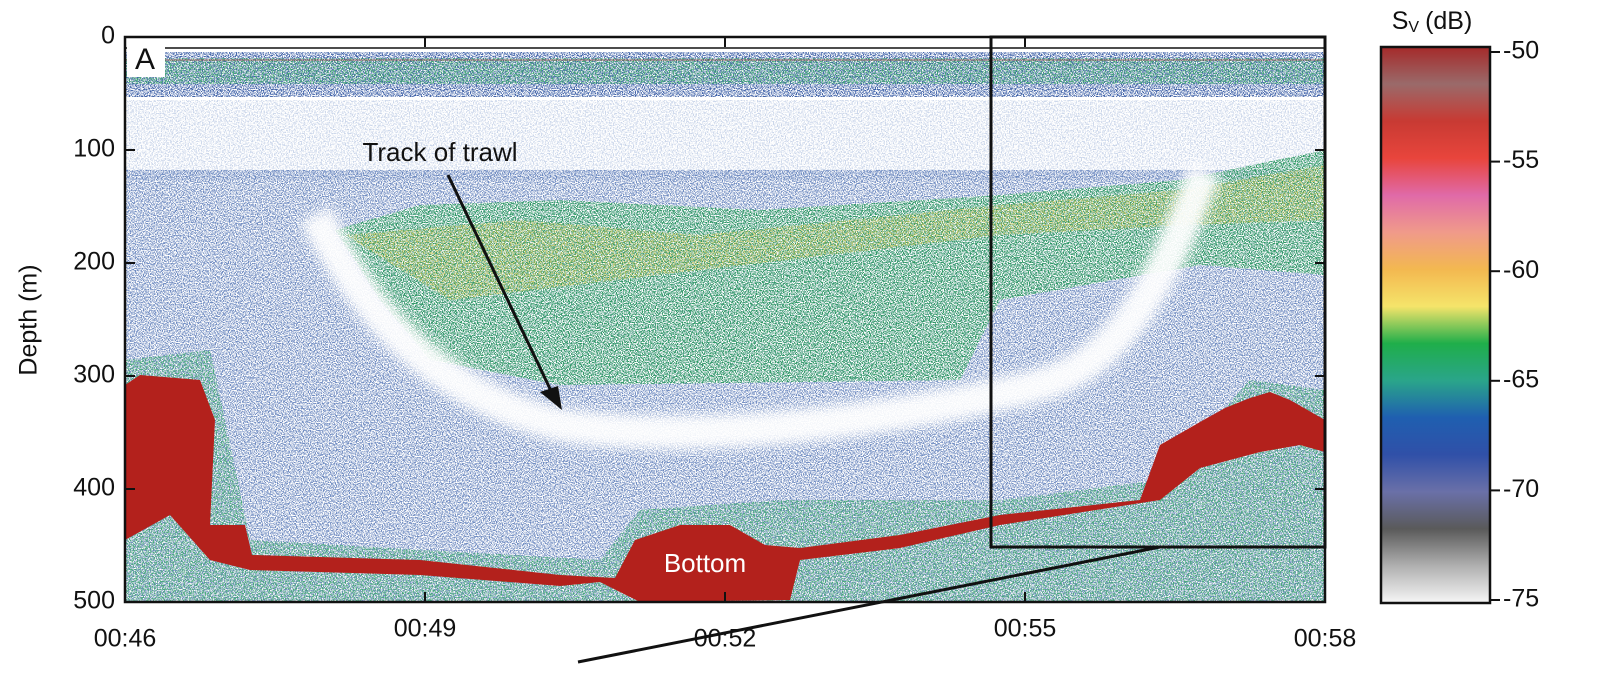  What do you see at coordinates (551, 398) in the screenshot?
I see `arrow-head` at bounding box center [551, 398].